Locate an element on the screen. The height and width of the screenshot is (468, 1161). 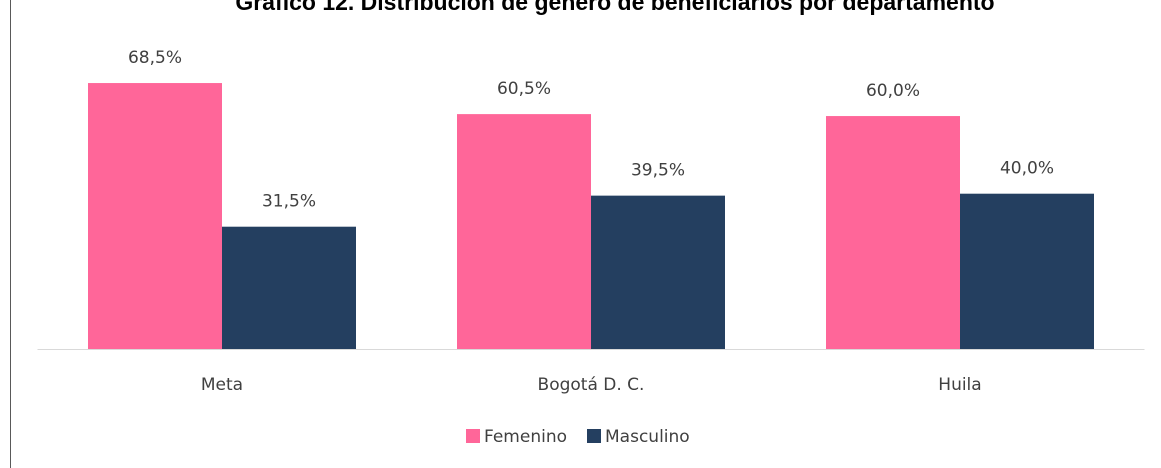
x-tick-label: Huila is located at coordinates (959, 385).